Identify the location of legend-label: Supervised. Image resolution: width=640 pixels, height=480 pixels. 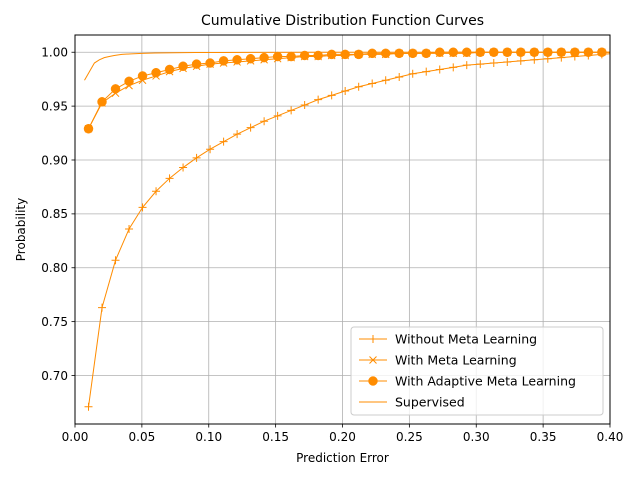
(430, 402).